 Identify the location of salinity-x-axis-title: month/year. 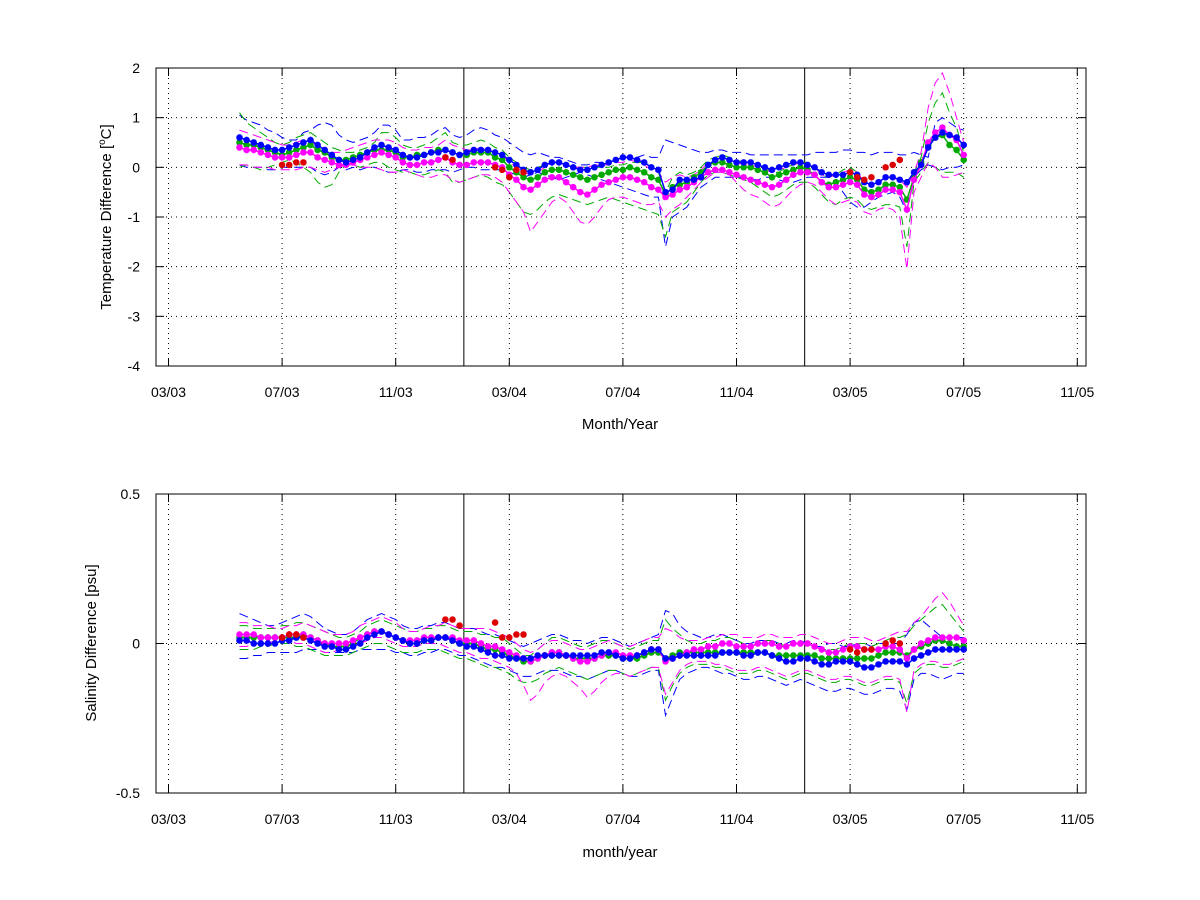
(619, 852).